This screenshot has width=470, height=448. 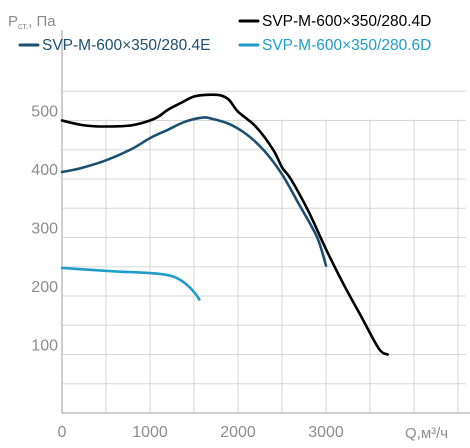 I want to click on legend-item-svp-6d: SVP-M-600×350/280.6D, so click(x=334, y=45).